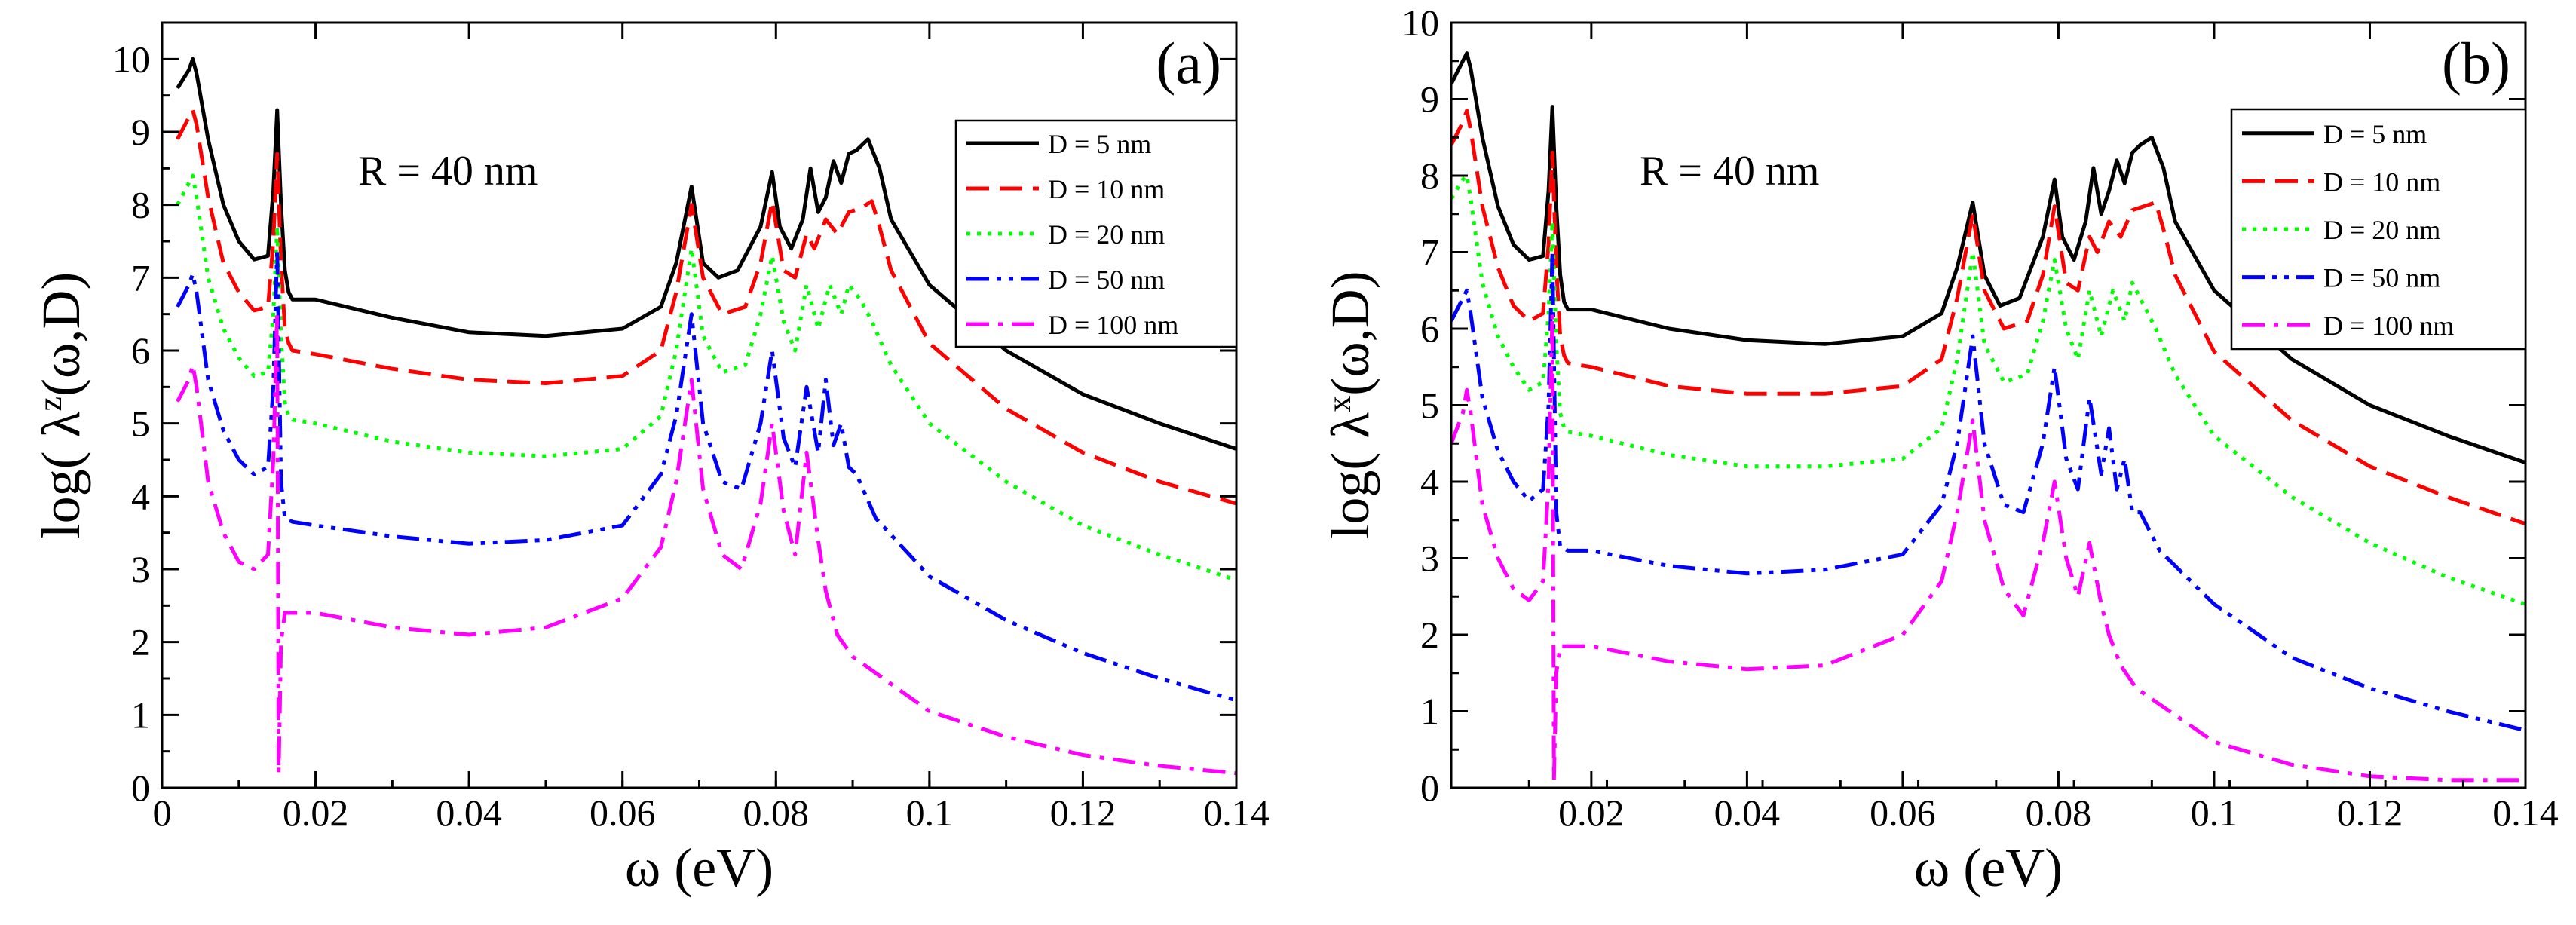 The image size is (2576, 925). I want to click on y-axis-title: log( λz(ω,D), so click(61, 405).